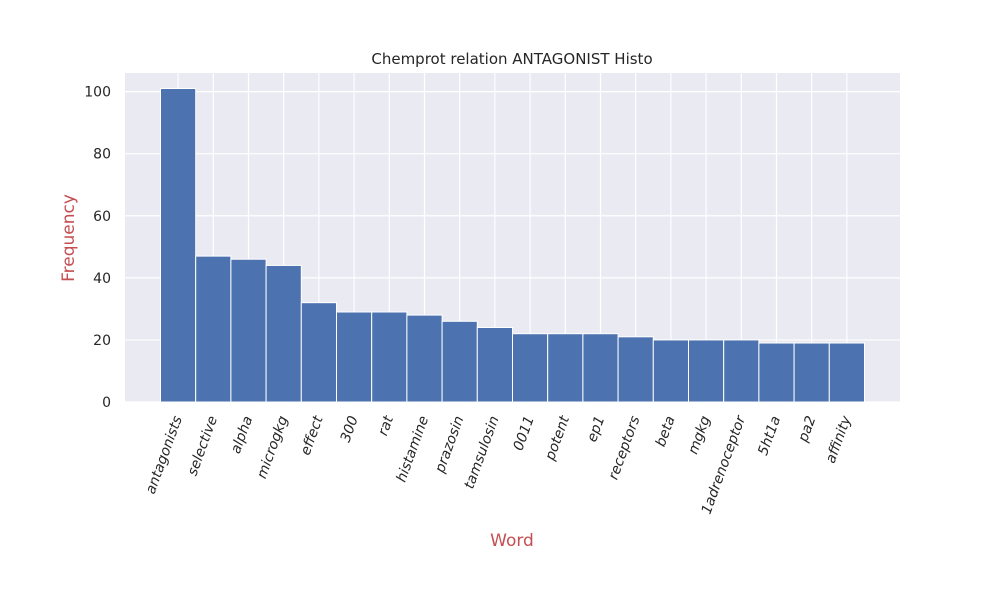 This screenshot has height=600, width=1000. What do you see at coordinates (424, 358) in the screenshot?
I see `bar-histamine` at bounding box center [424, 358].